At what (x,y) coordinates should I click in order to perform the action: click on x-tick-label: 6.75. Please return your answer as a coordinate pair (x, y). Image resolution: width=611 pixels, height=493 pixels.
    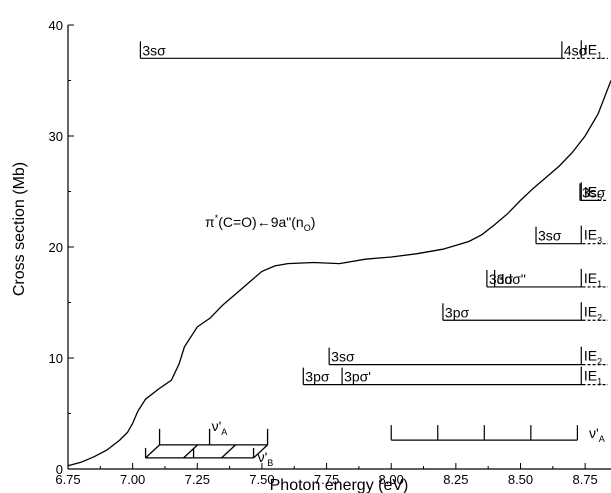
    Looking at the image, I should click on (67, 479).